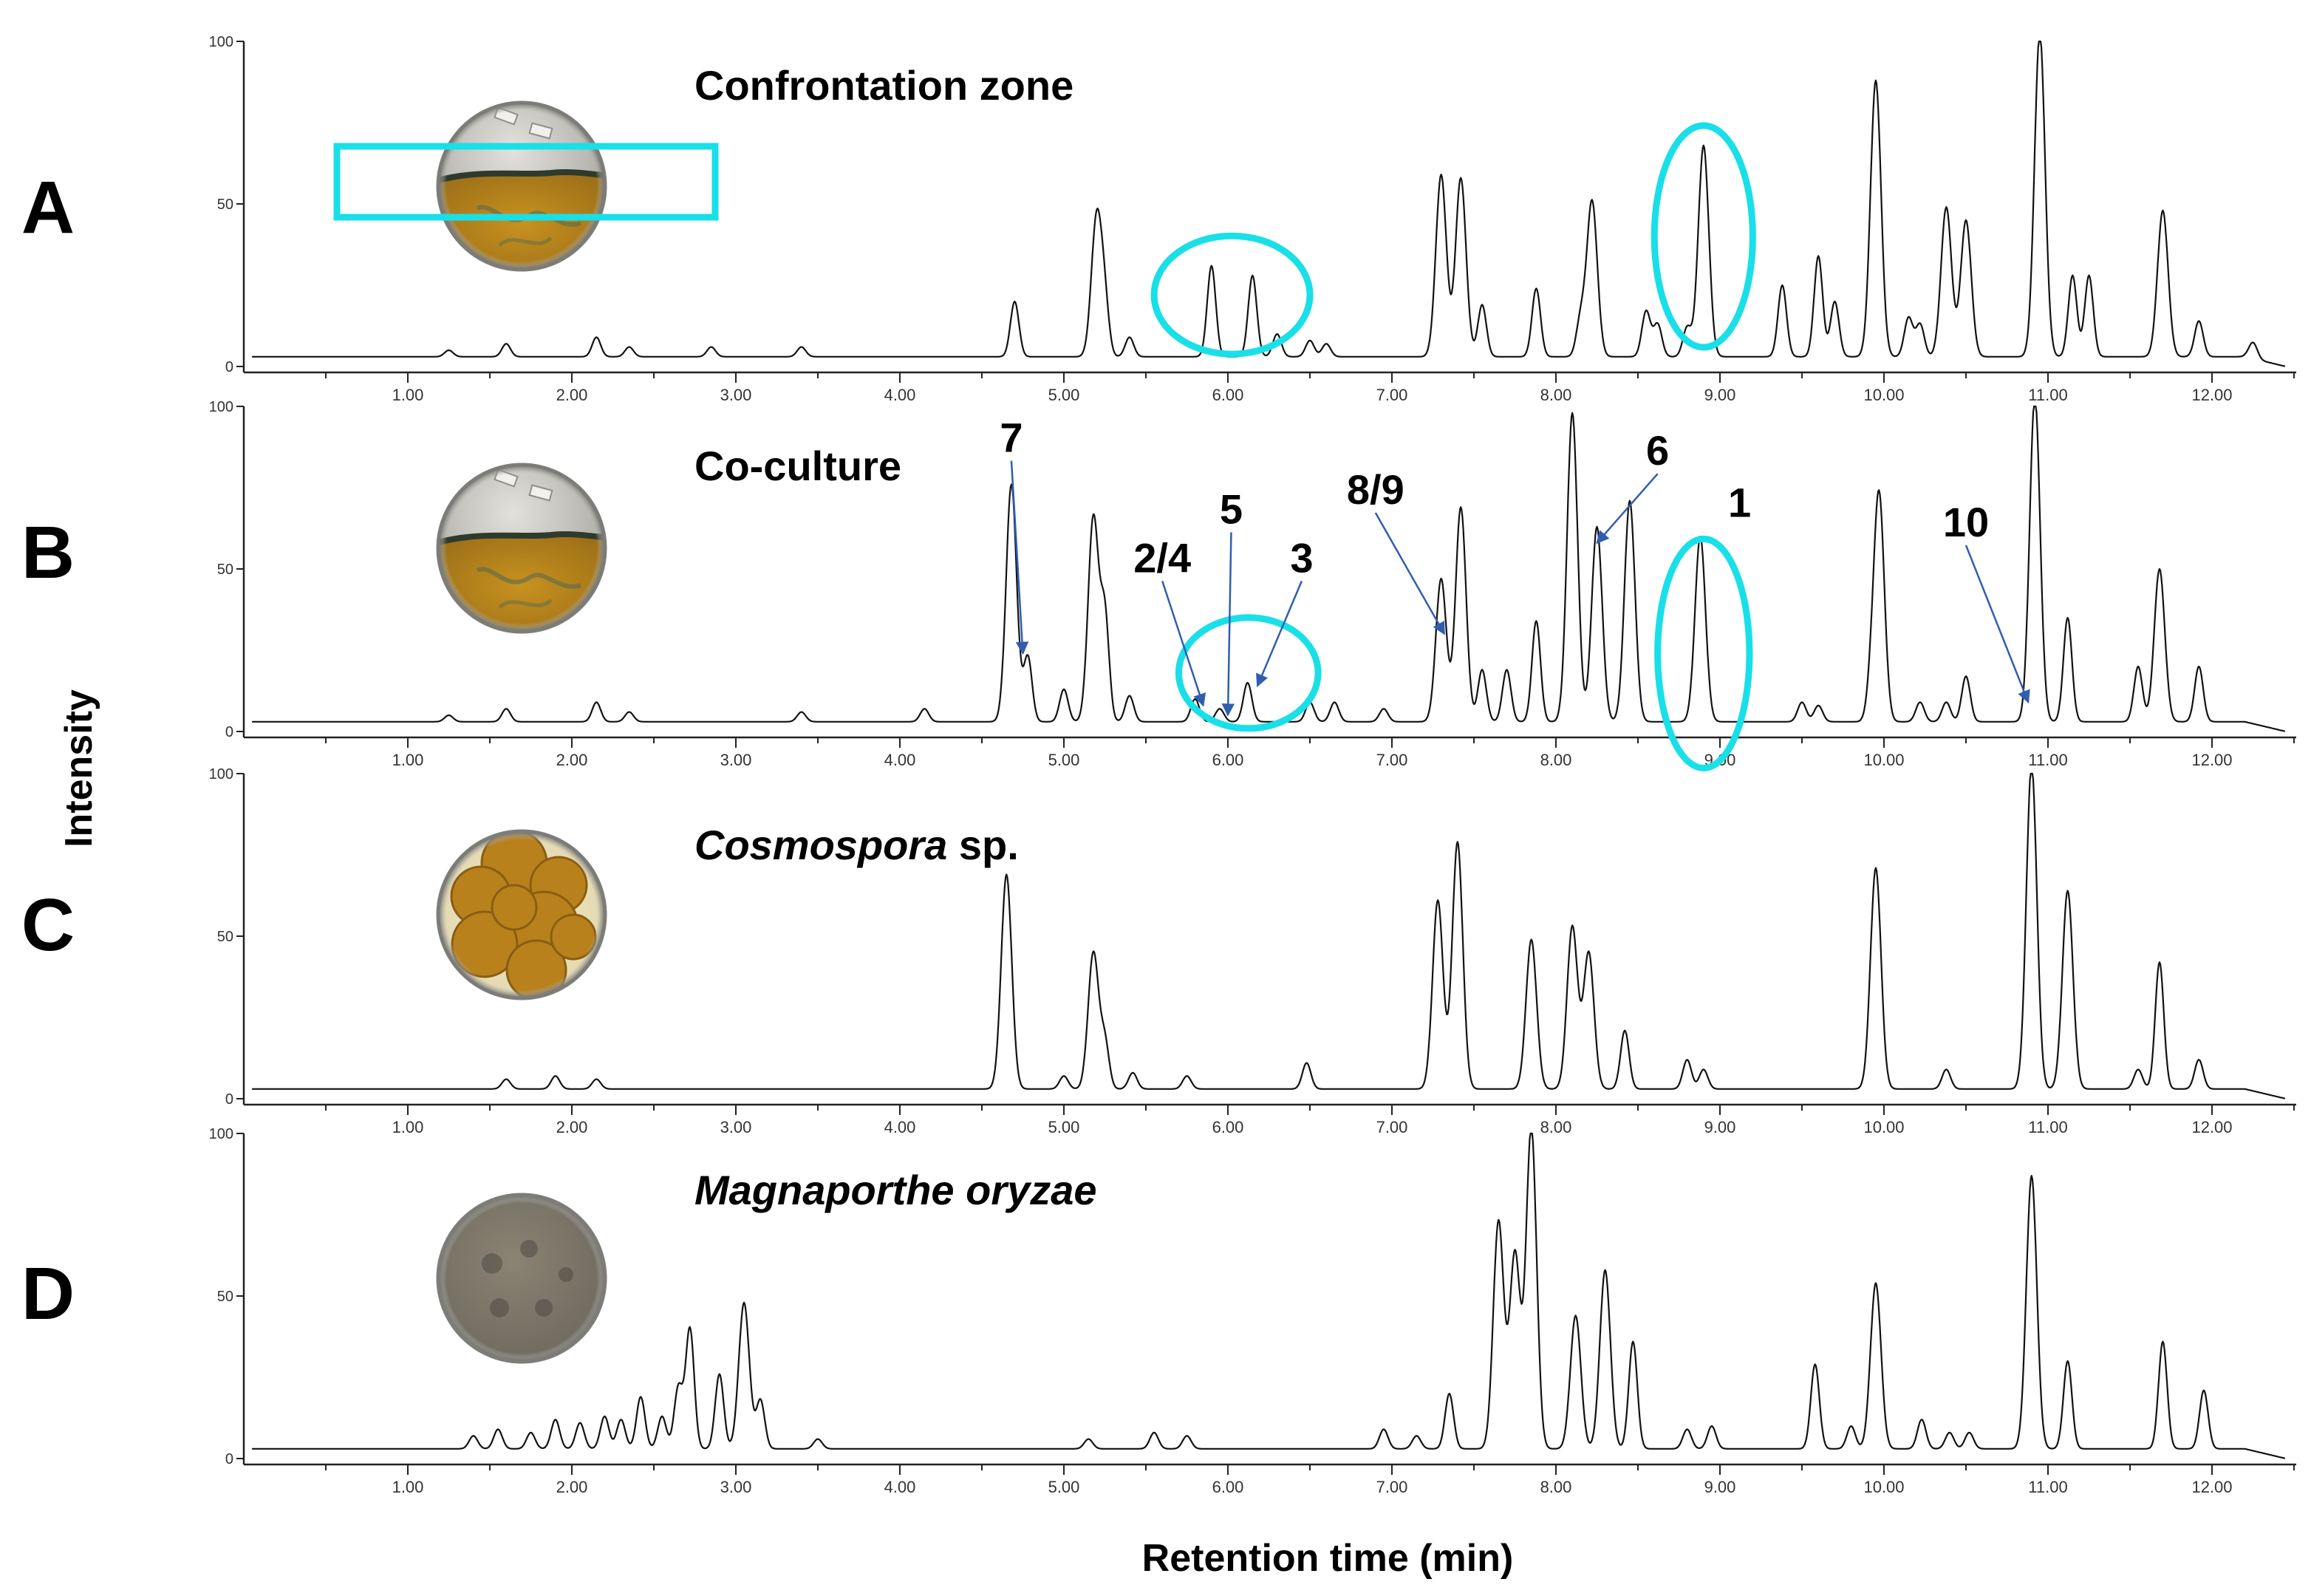 This screenshot has height=1596, width=2311. Describe the element at coordinates (895, 1190) in the screenshot. I see `sample-label: Magnaporthe oryzae` at that location.